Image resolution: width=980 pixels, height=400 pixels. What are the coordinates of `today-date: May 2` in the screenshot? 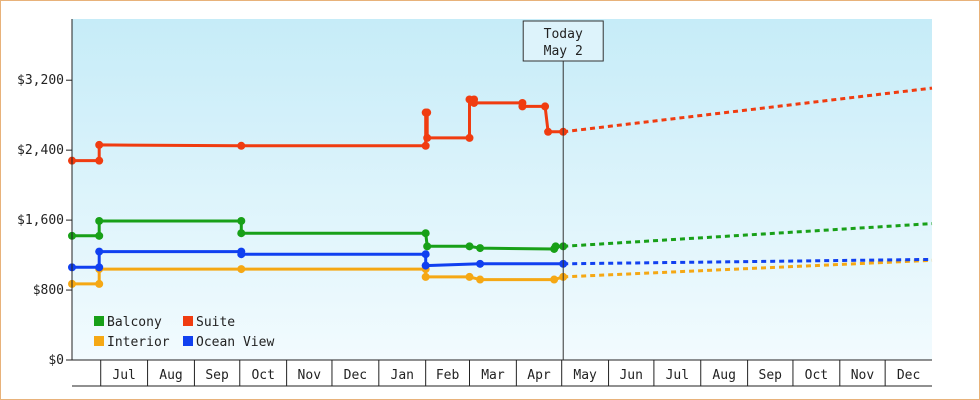 It's located at (563, 51).